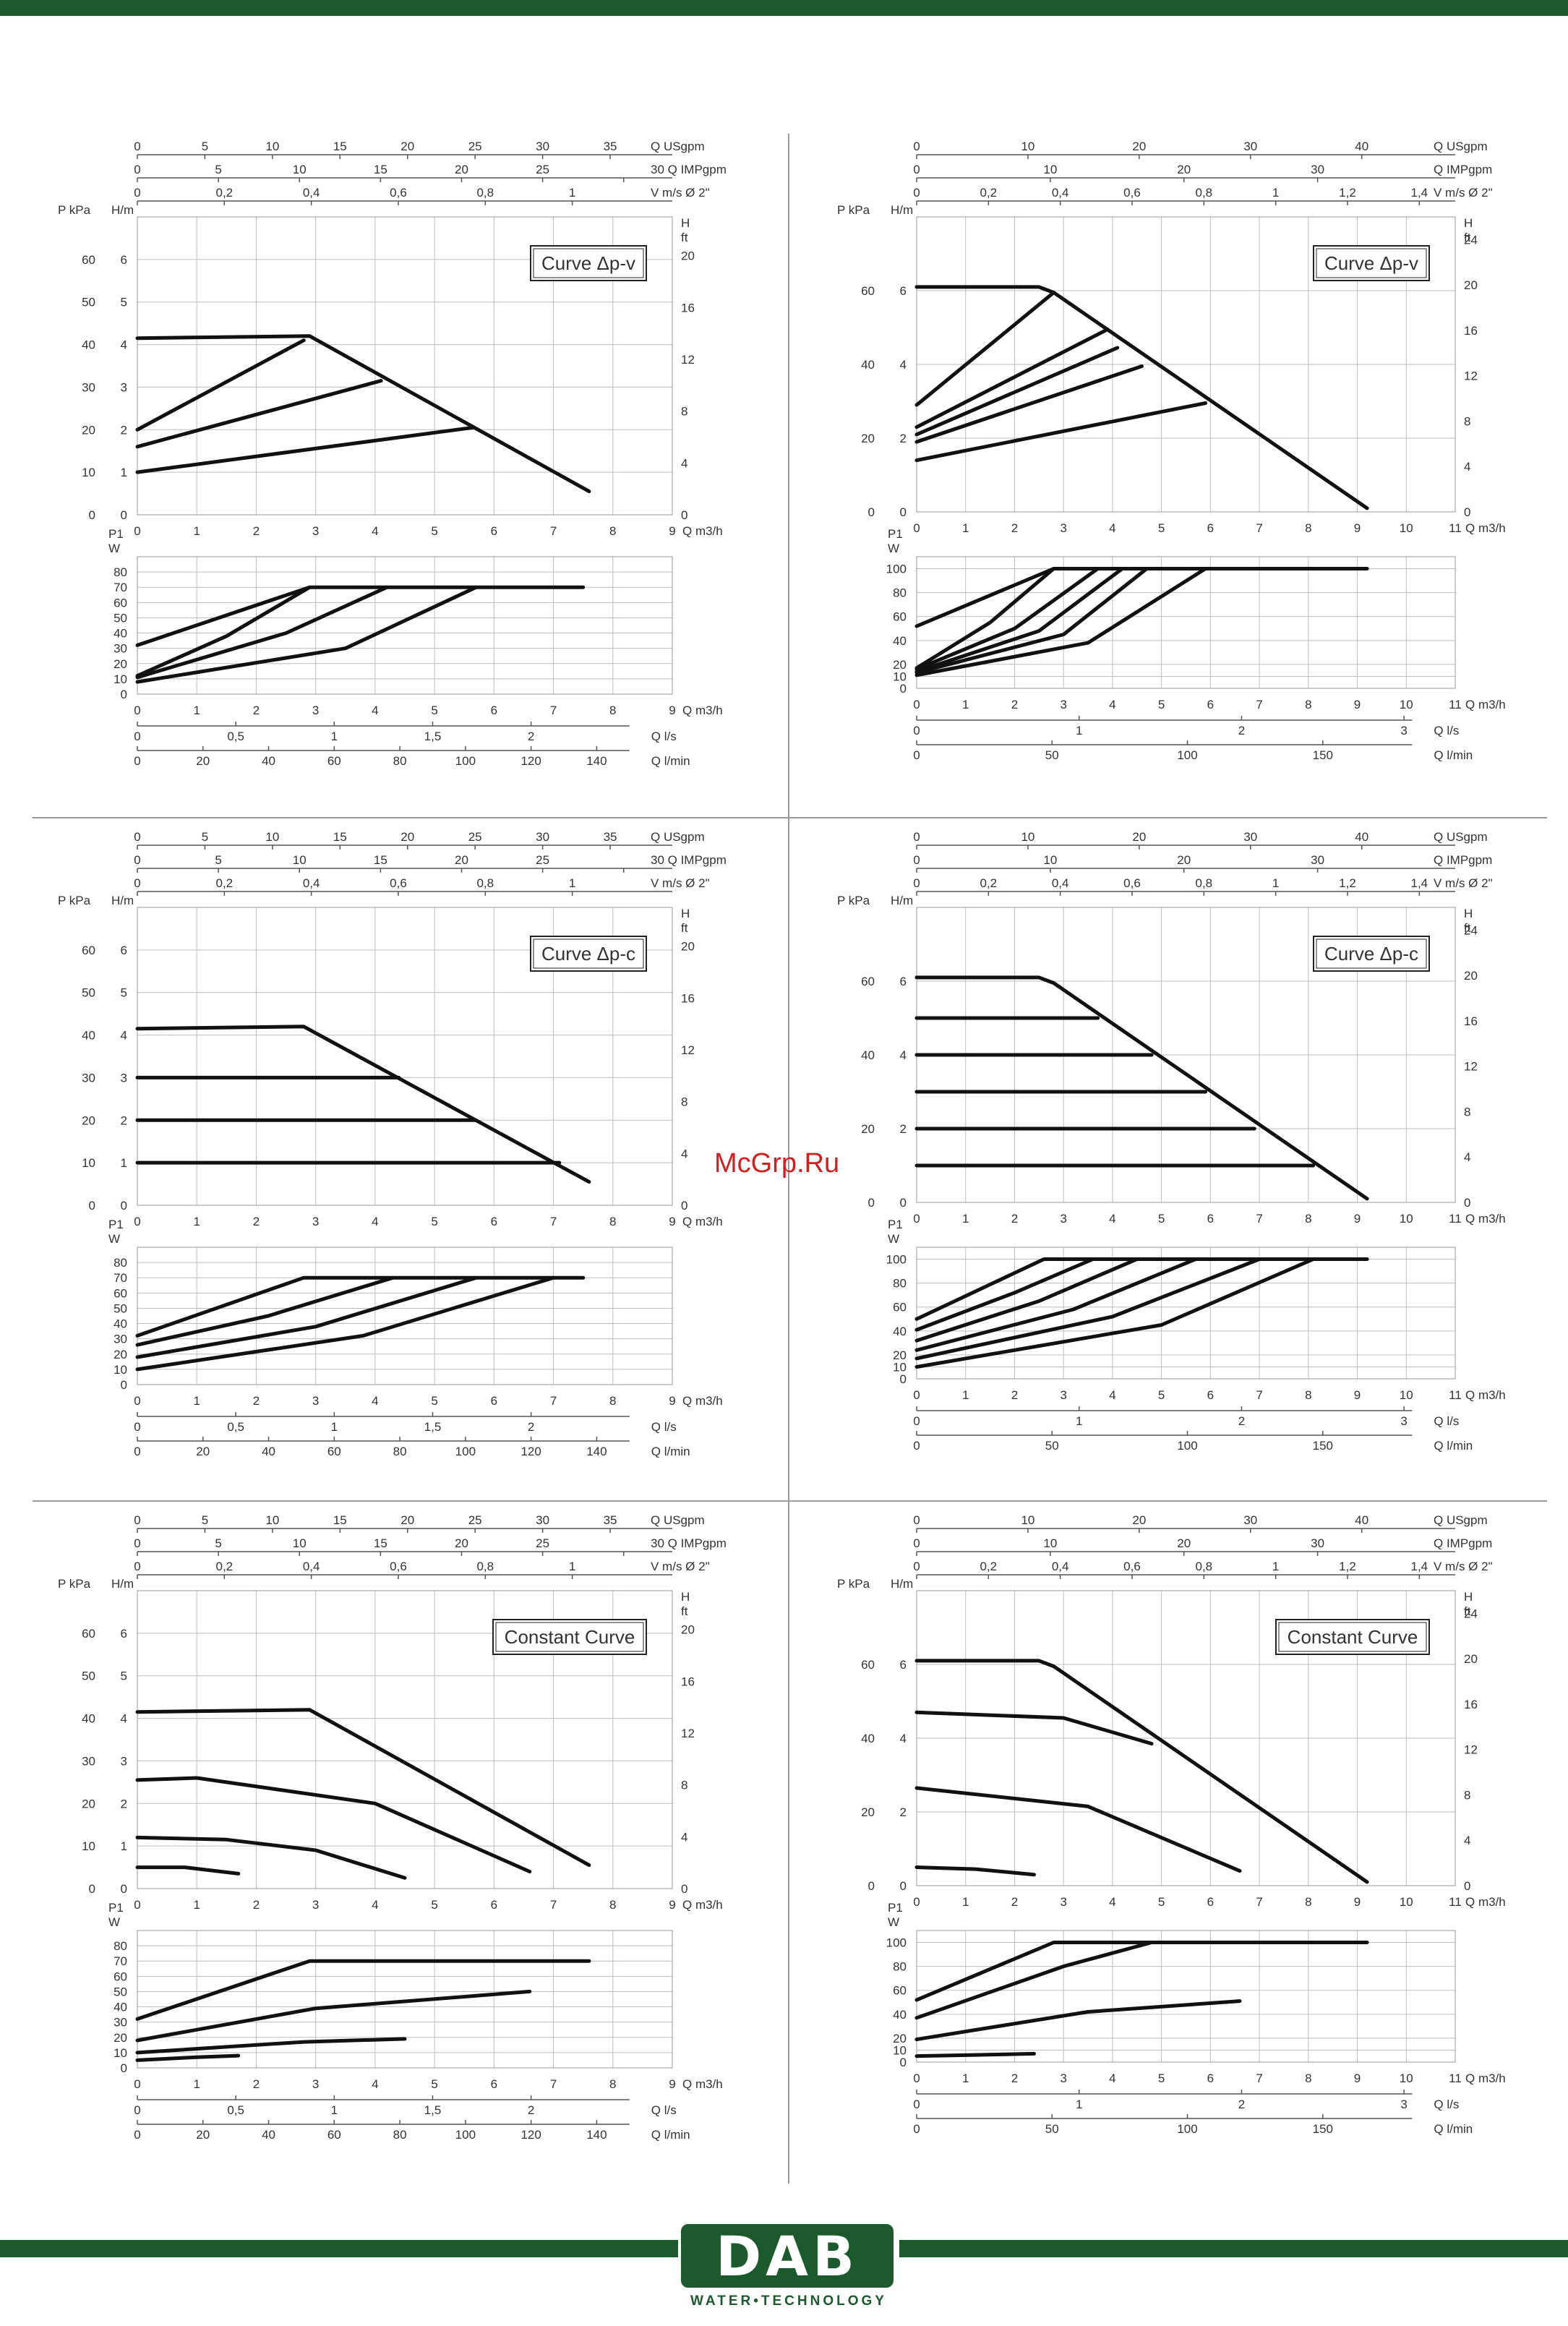  I want to click on tick-label: 0,2, so click(989, 883).